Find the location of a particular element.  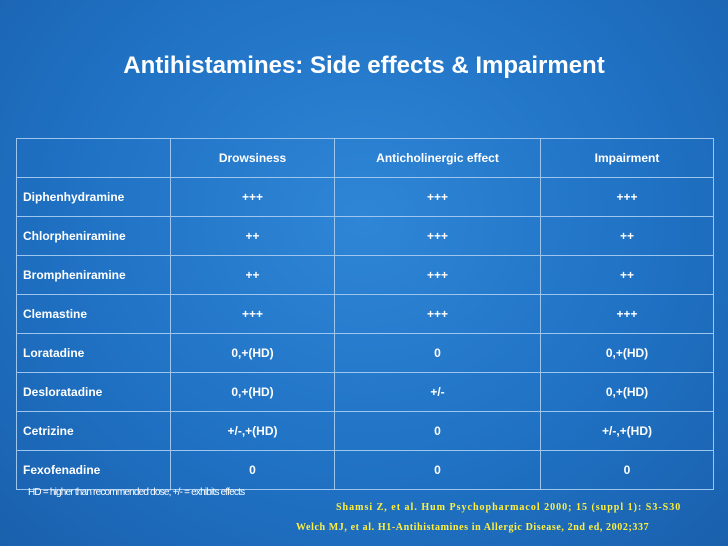

table-row: Diphenhydramine +++ +++ +++ is located at coordinates (365, 197).